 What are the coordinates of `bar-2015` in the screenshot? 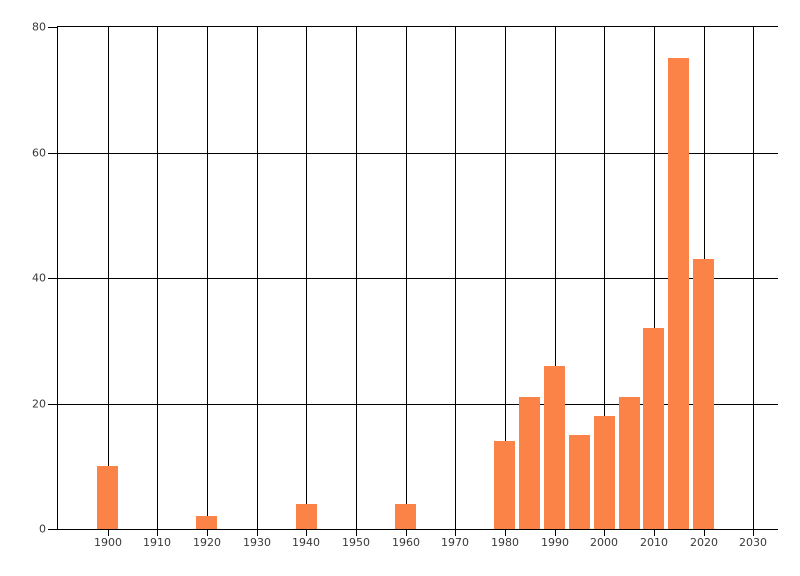 It's located at (678, 293).